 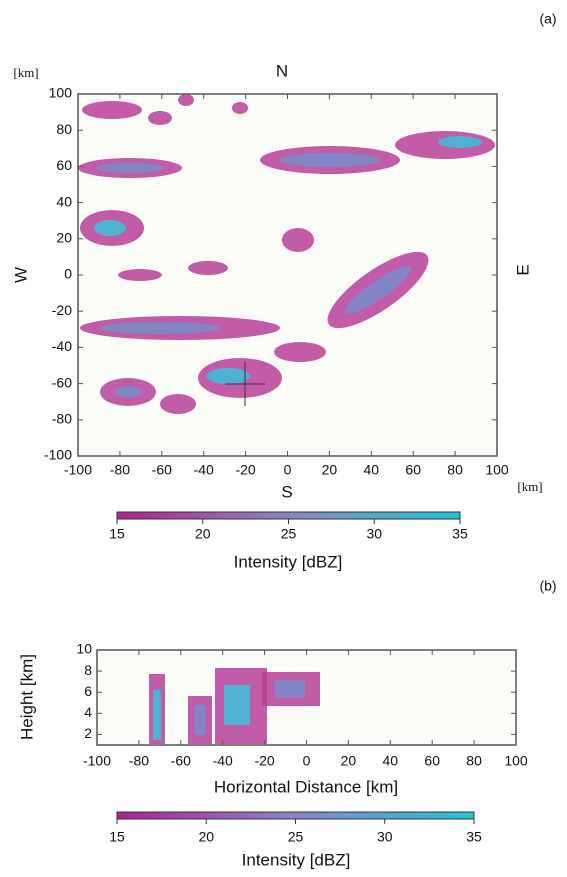 I want to click on direction-north: N, so click(x=282, y=70).